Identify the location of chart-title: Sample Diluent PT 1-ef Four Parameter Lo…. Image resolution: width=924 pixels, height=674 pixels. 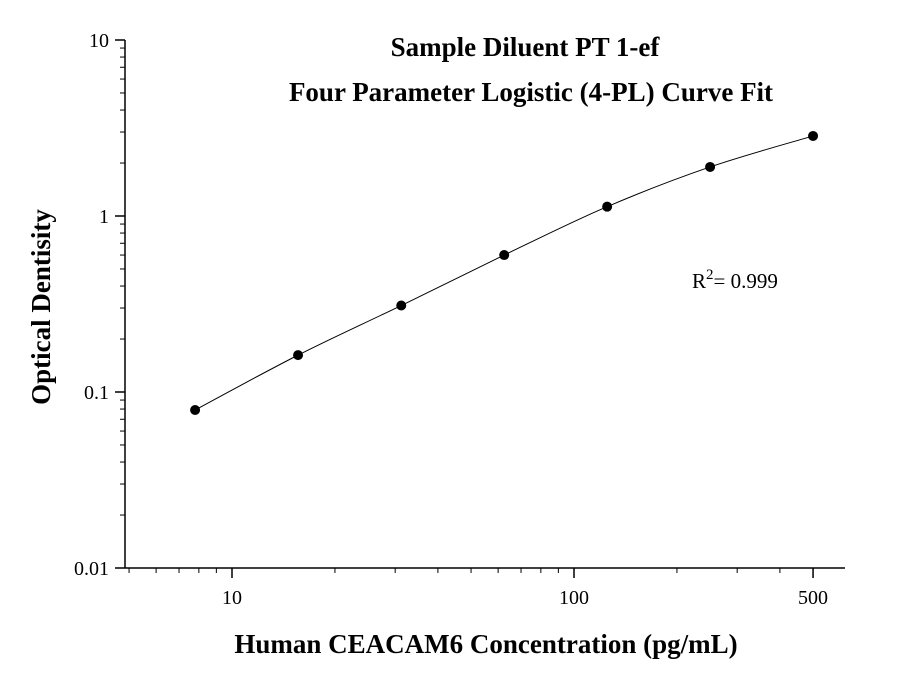
(531, 69).